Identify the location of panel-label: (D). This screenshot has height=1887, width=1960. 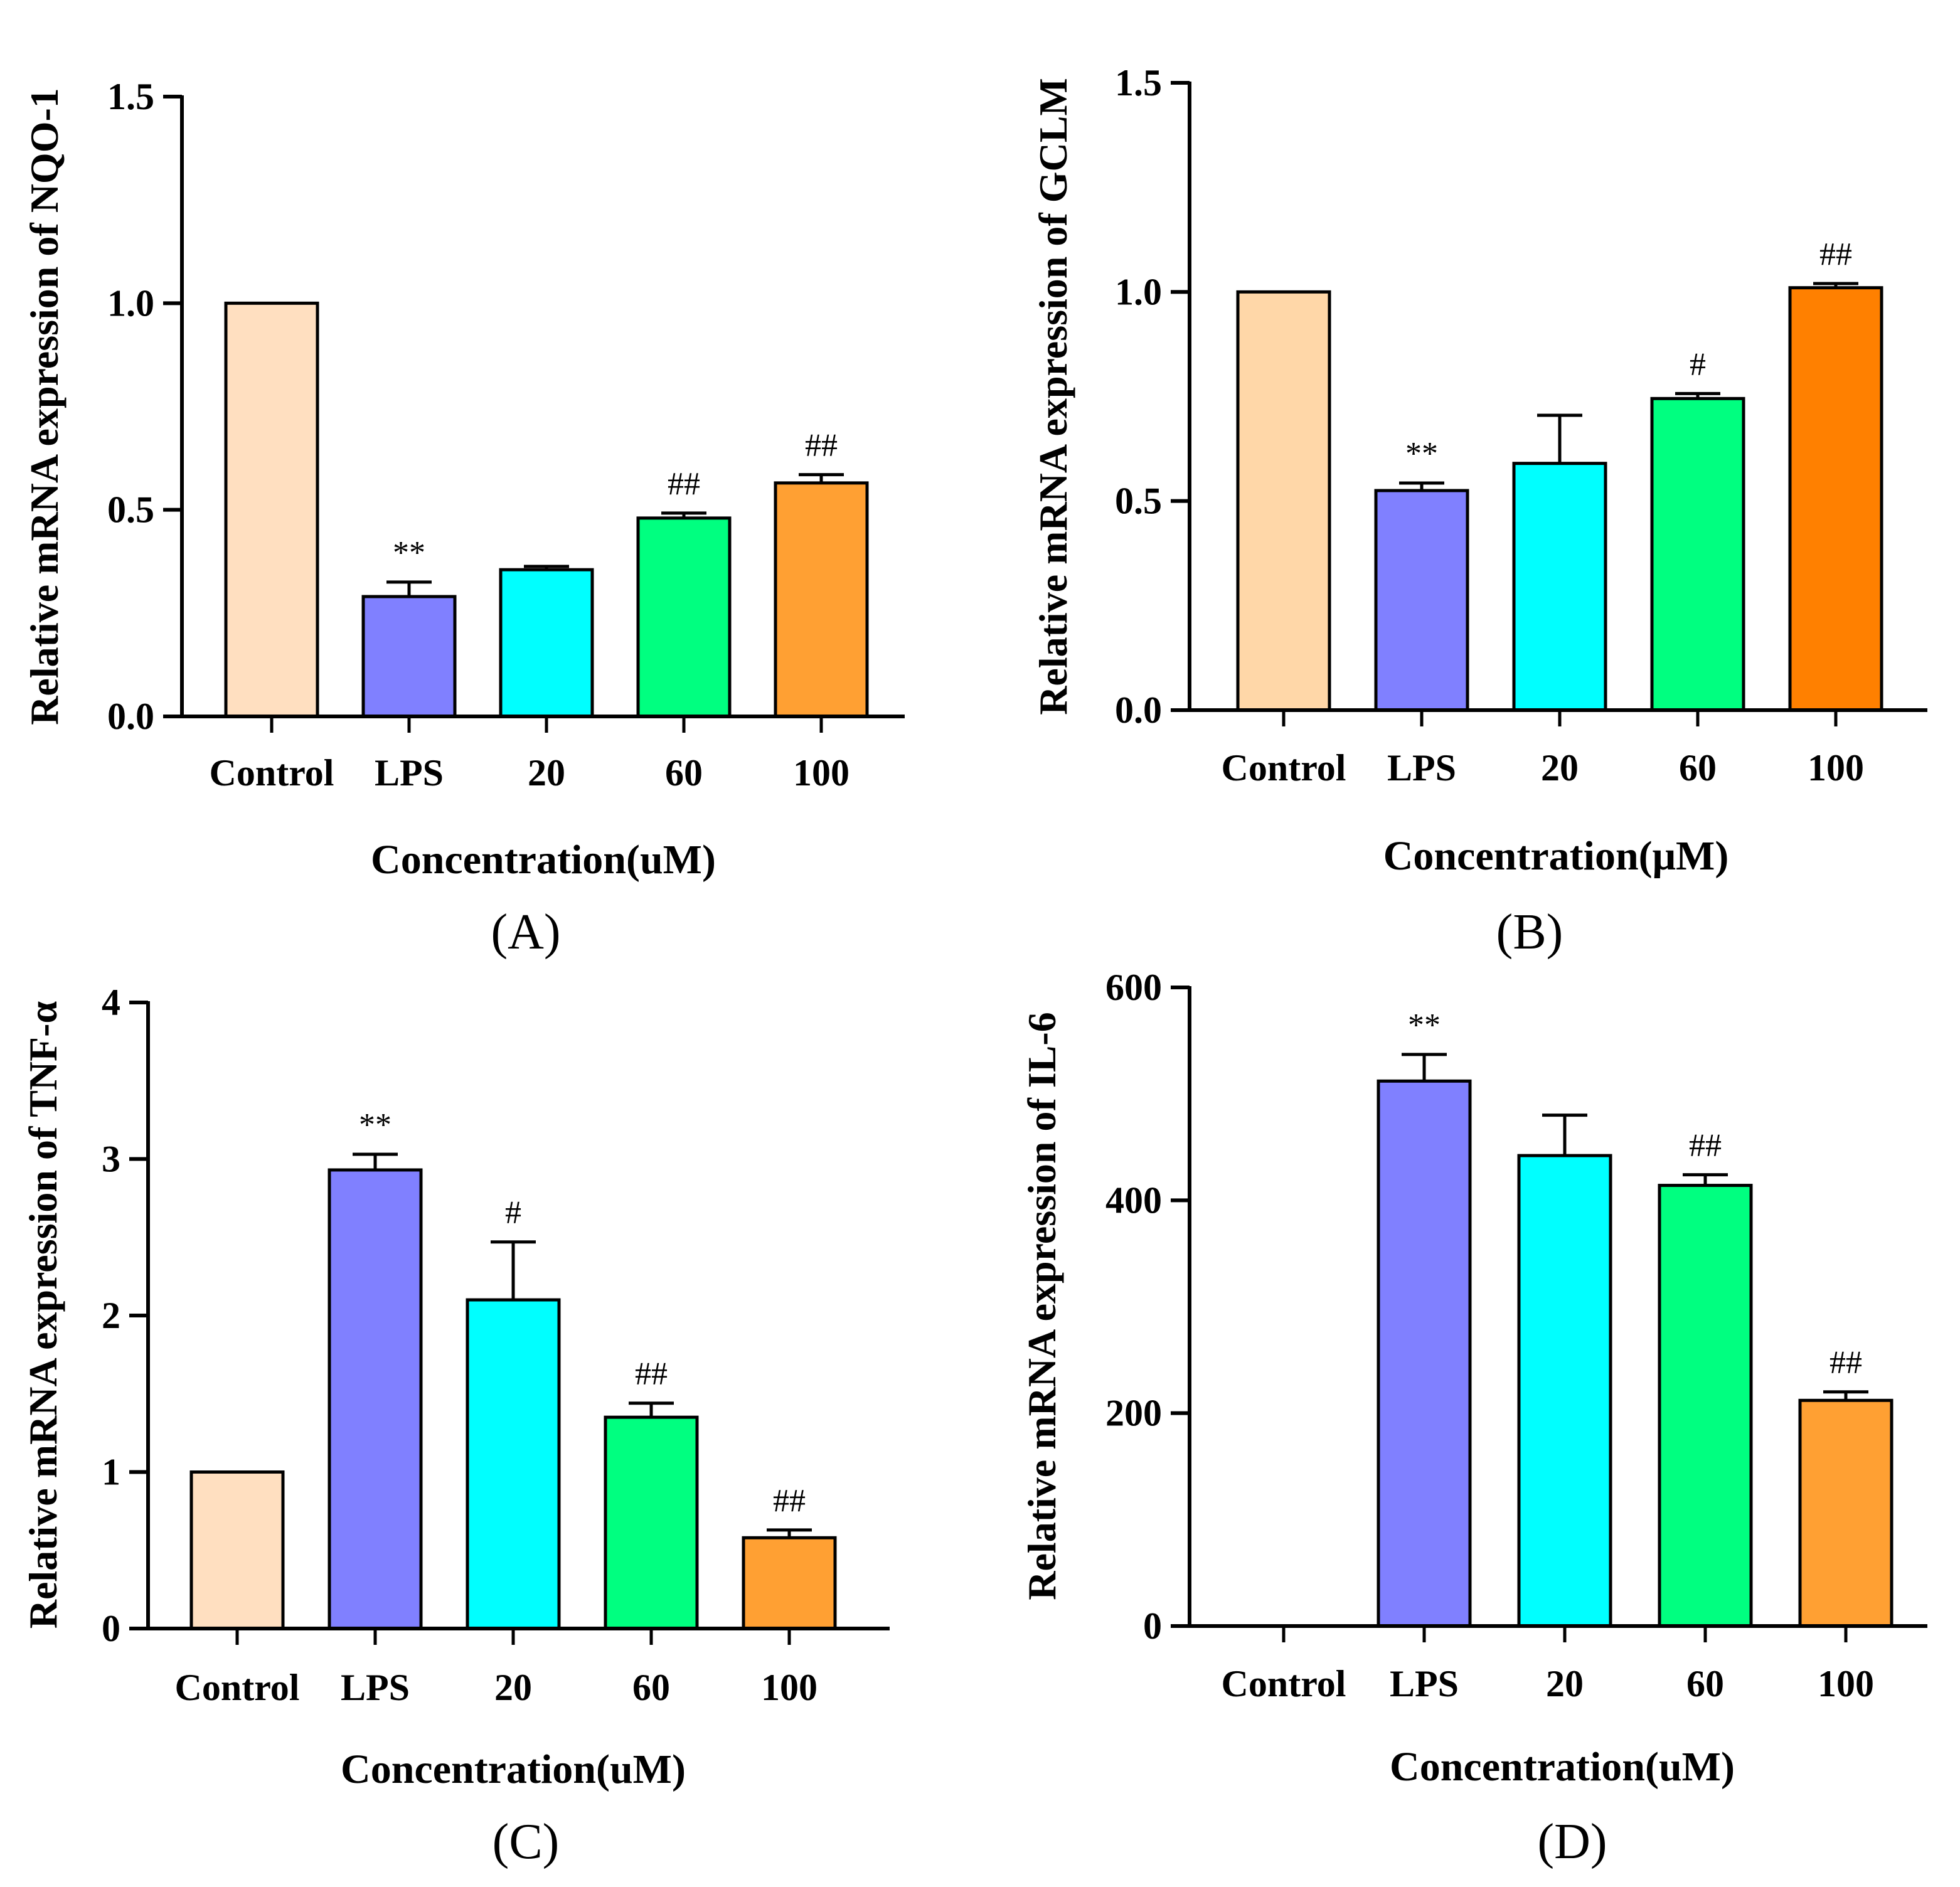
(1572, 1841).